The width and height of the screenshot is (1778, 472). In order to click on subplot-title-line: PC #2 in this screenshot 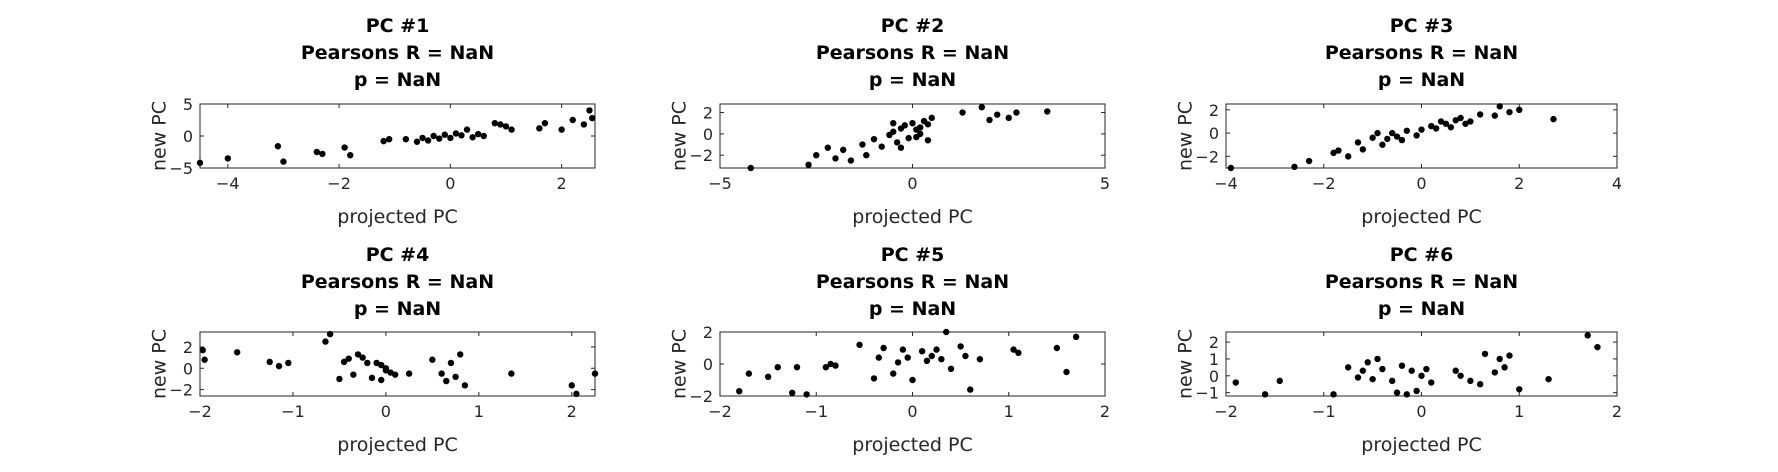, I will do `click(913, 26)`.